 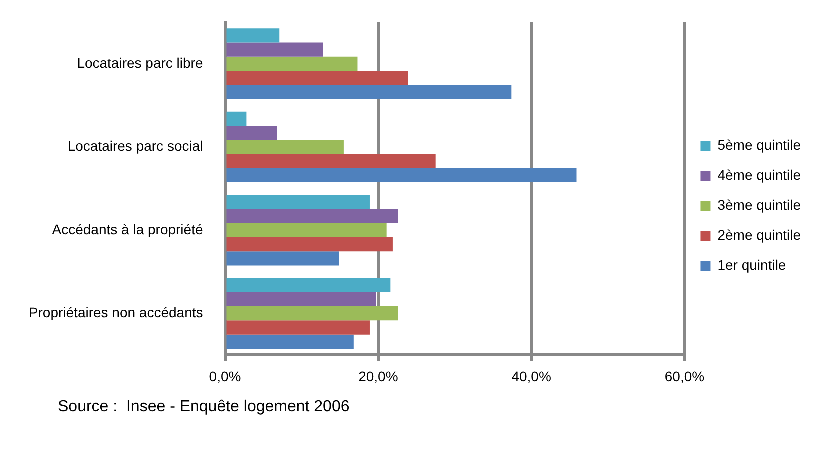 I want to click on legend-label: 2ème quintile, so click(x=760, y=234).